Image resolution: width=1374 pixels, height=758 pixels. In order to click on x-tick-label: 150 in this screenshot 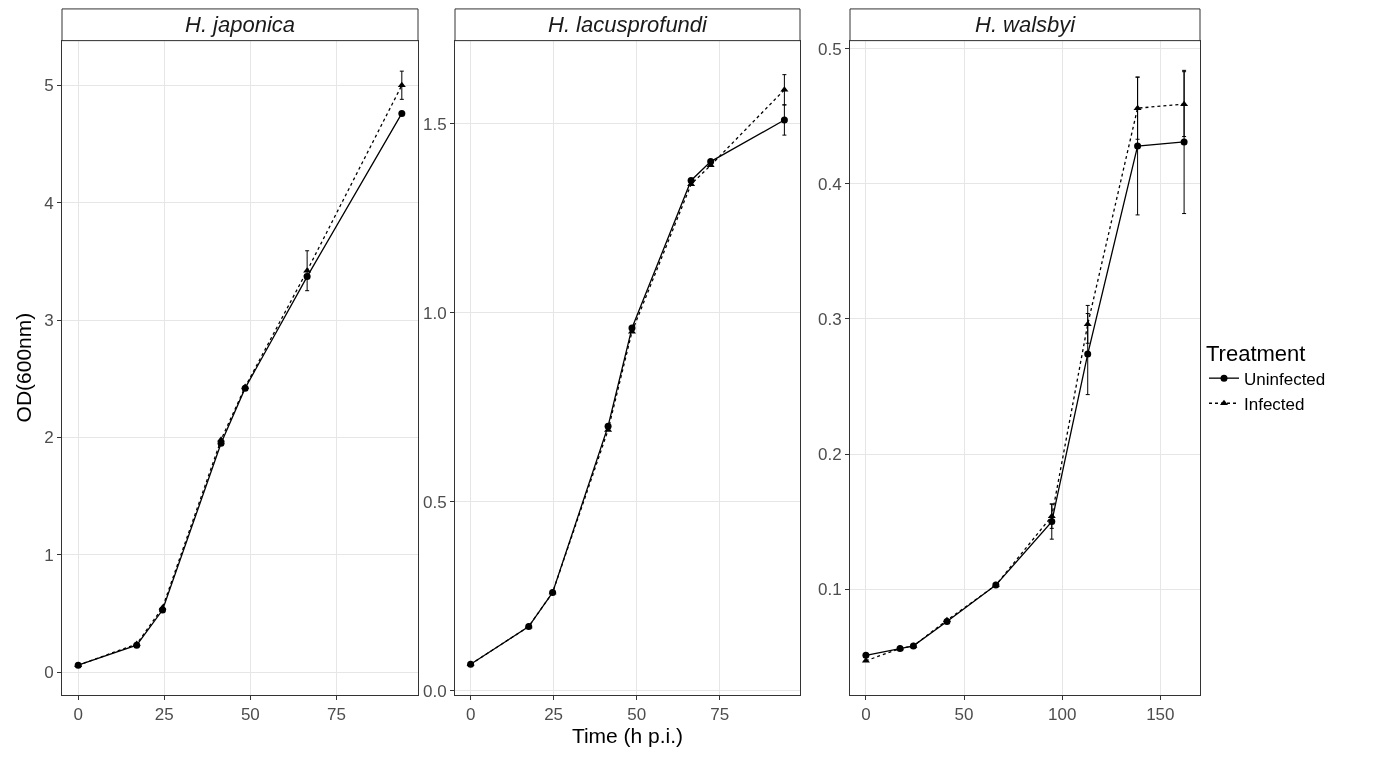, I will do `click(1160, 714)`.